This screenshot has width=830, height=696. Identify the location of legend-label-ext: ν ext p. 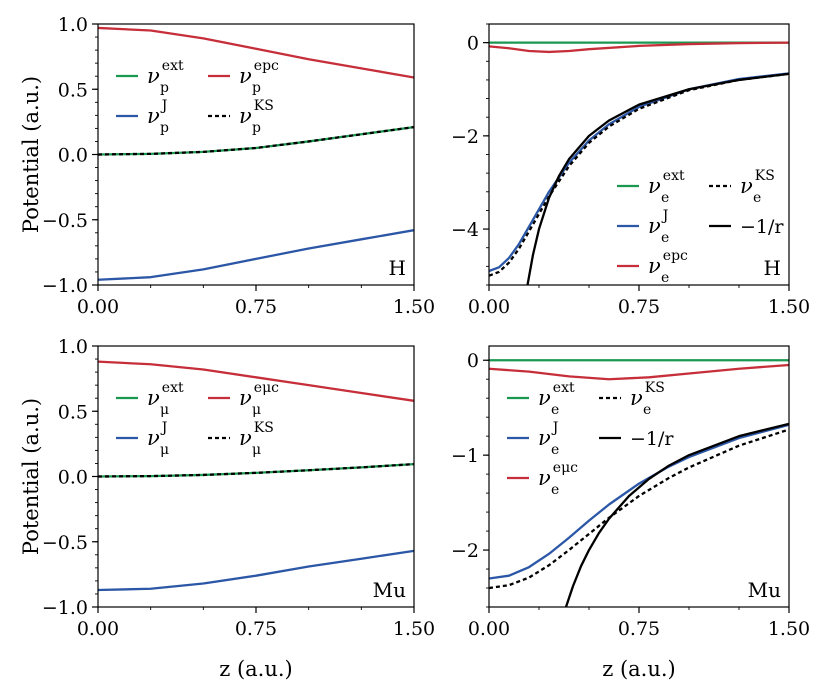
(165, 77).